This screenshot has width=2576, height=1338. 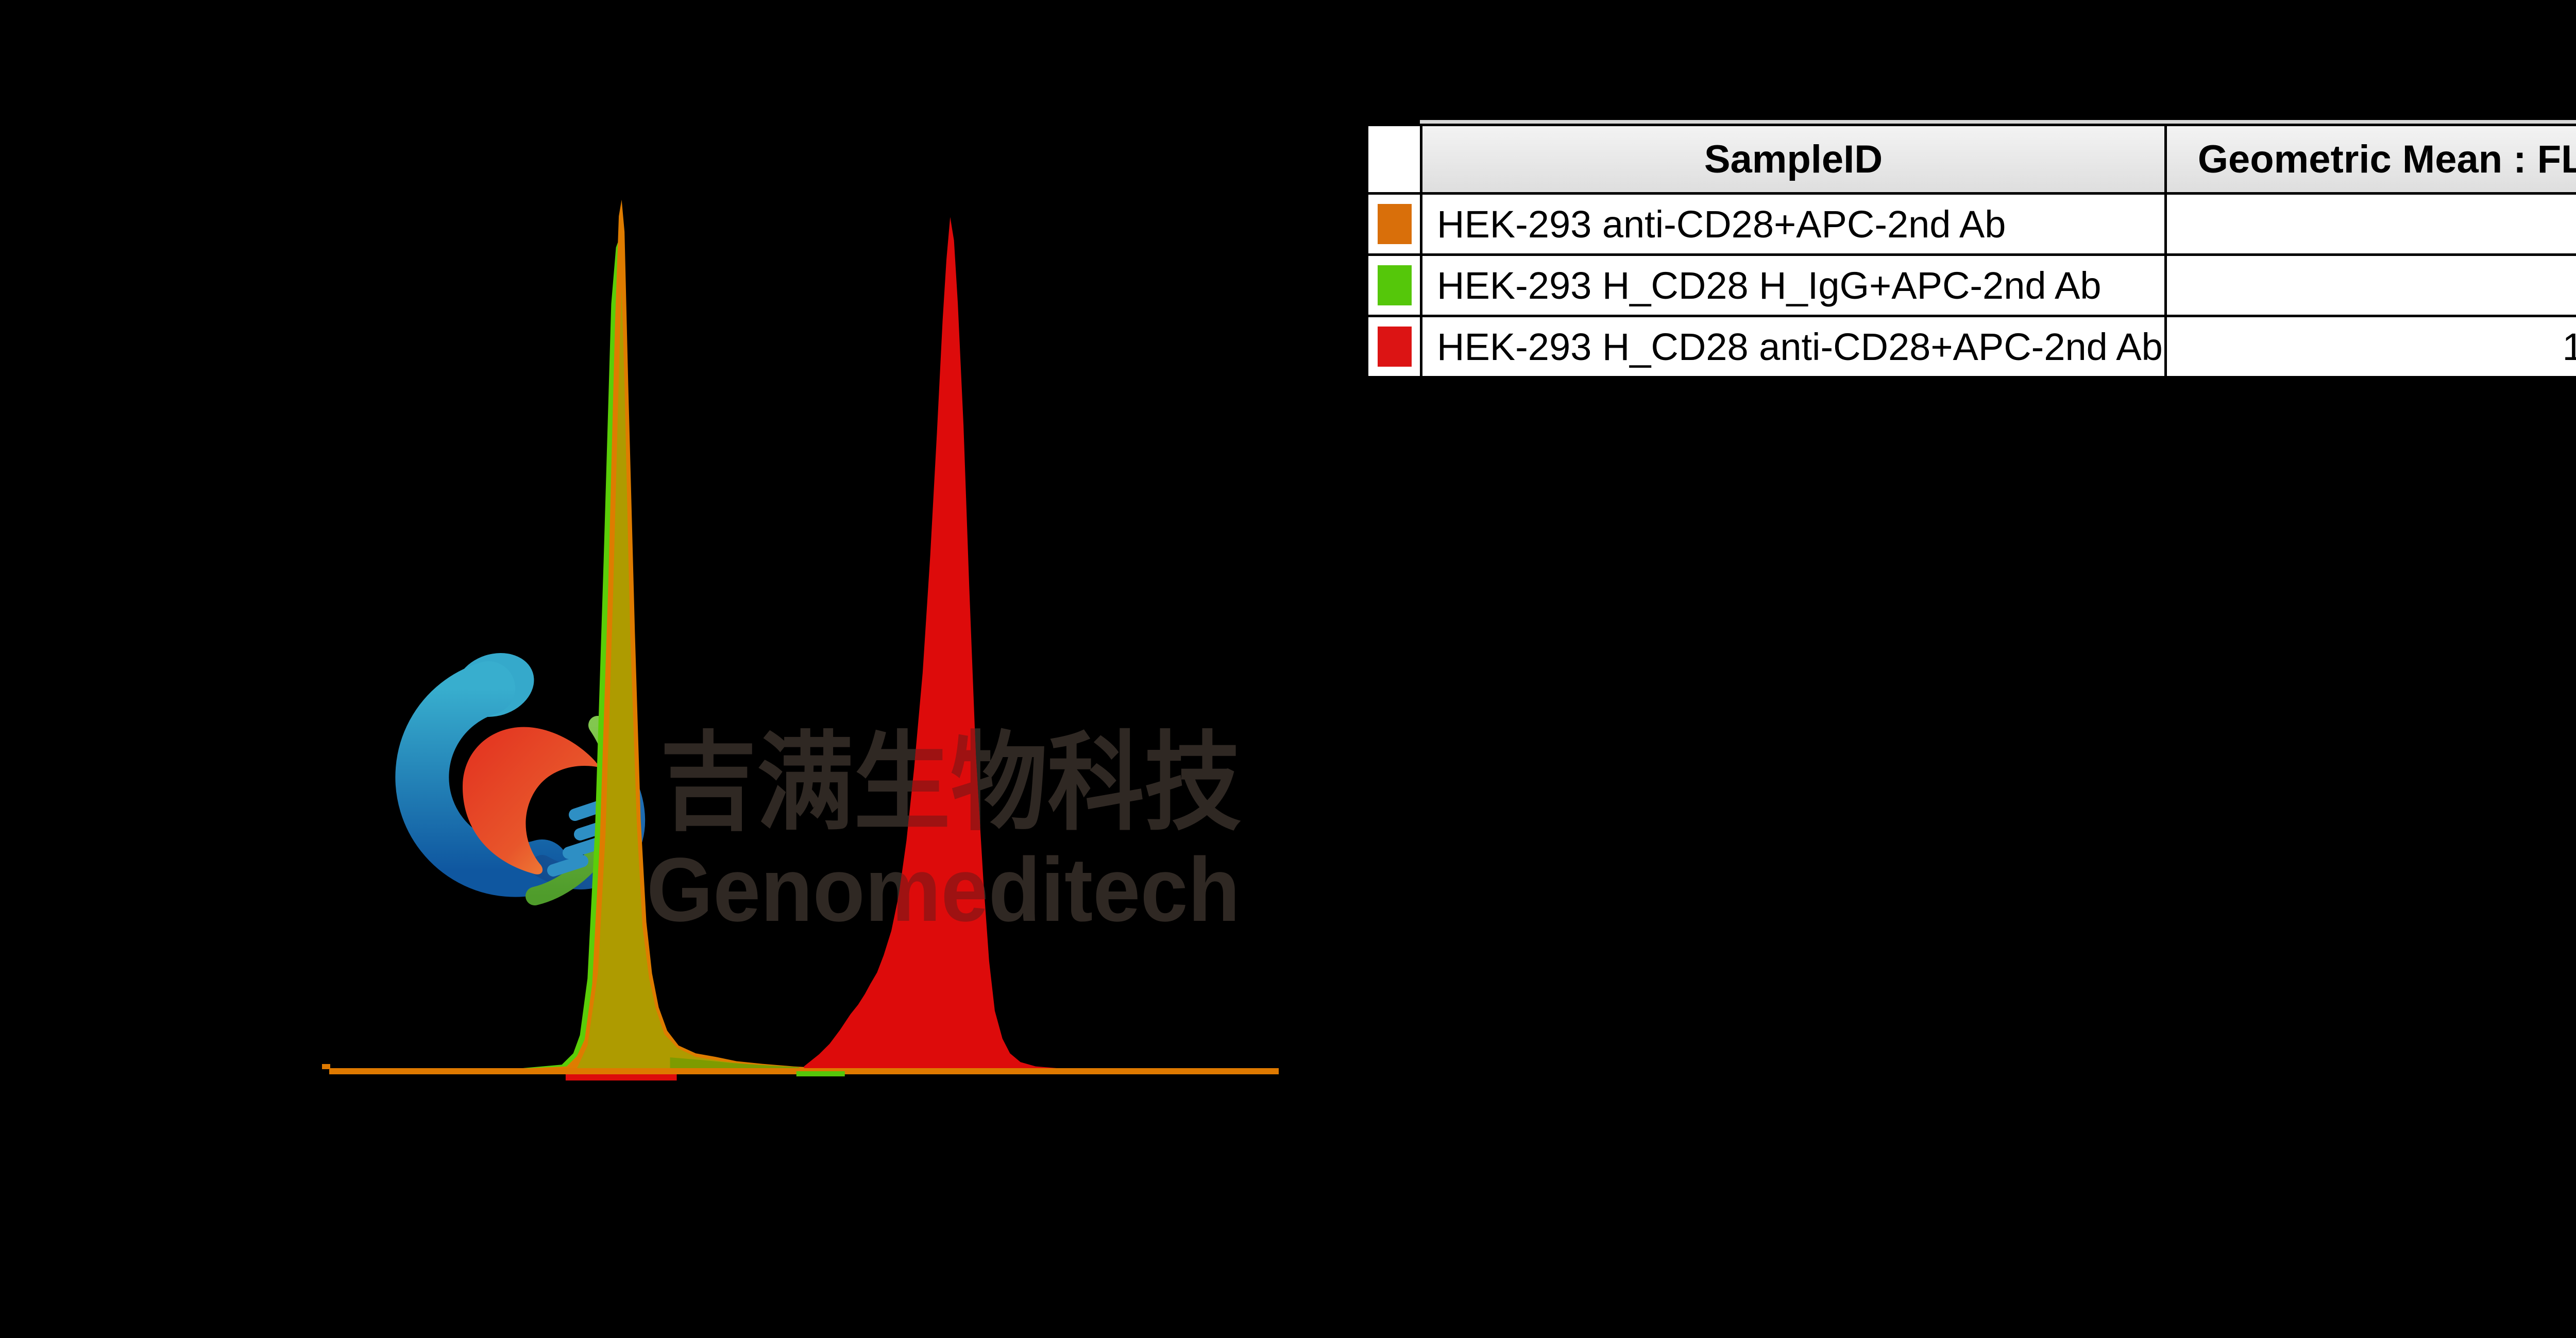 I want to click on table-top-strip, so click(x=1998, y=122).